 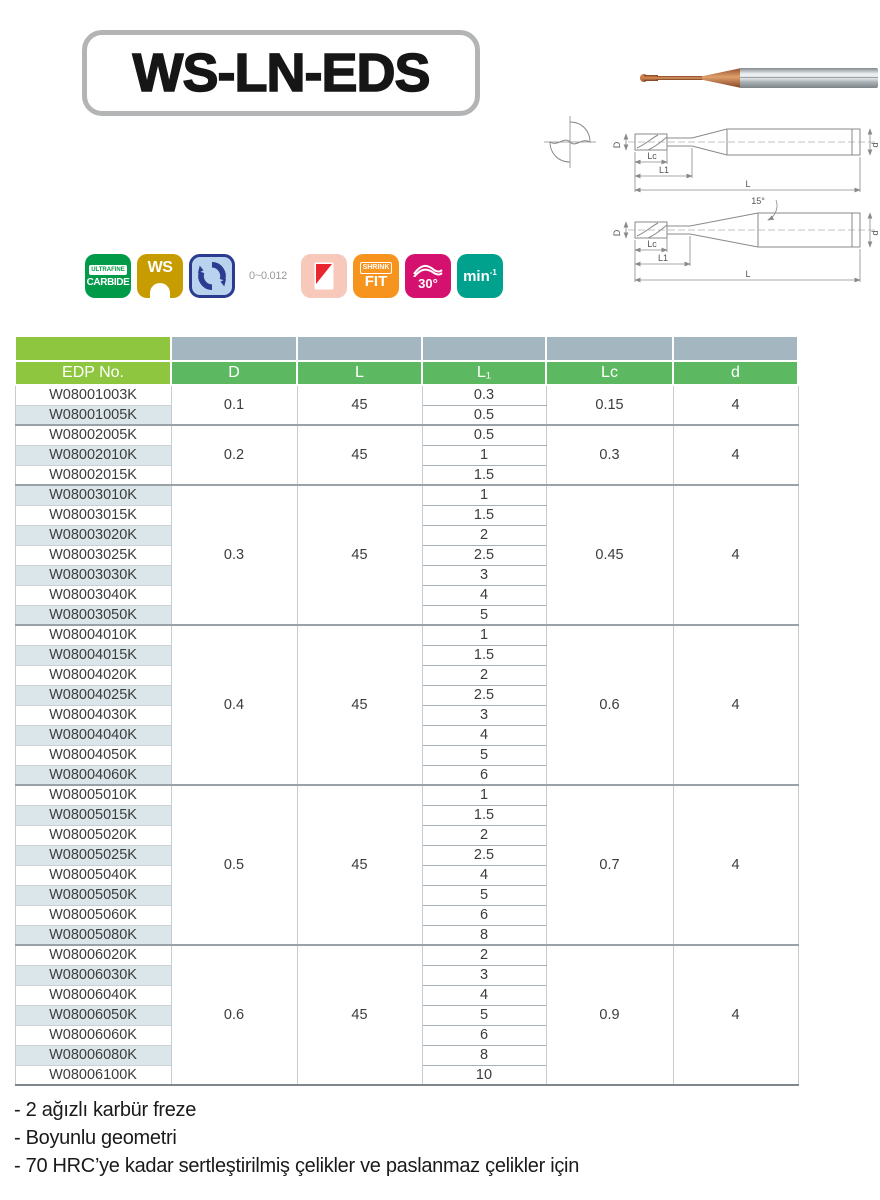 What do you see at coordinates (93, 775) in the screenshot?
I see `edp-cell: W08004060K` at bounding box center [93, 775].